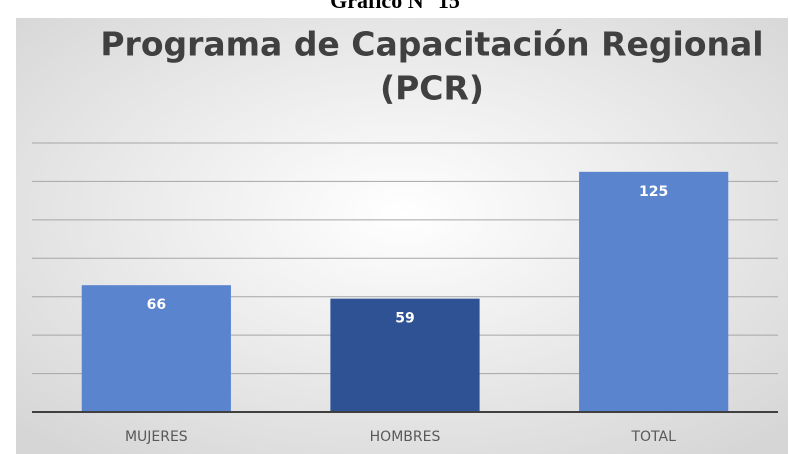 The image size is (790, 454). What do you see at coordinates (431, 44) in the screenshot?
I see `chart-title: Programa de Capacitación Regional` at bounding box center [431, 44].